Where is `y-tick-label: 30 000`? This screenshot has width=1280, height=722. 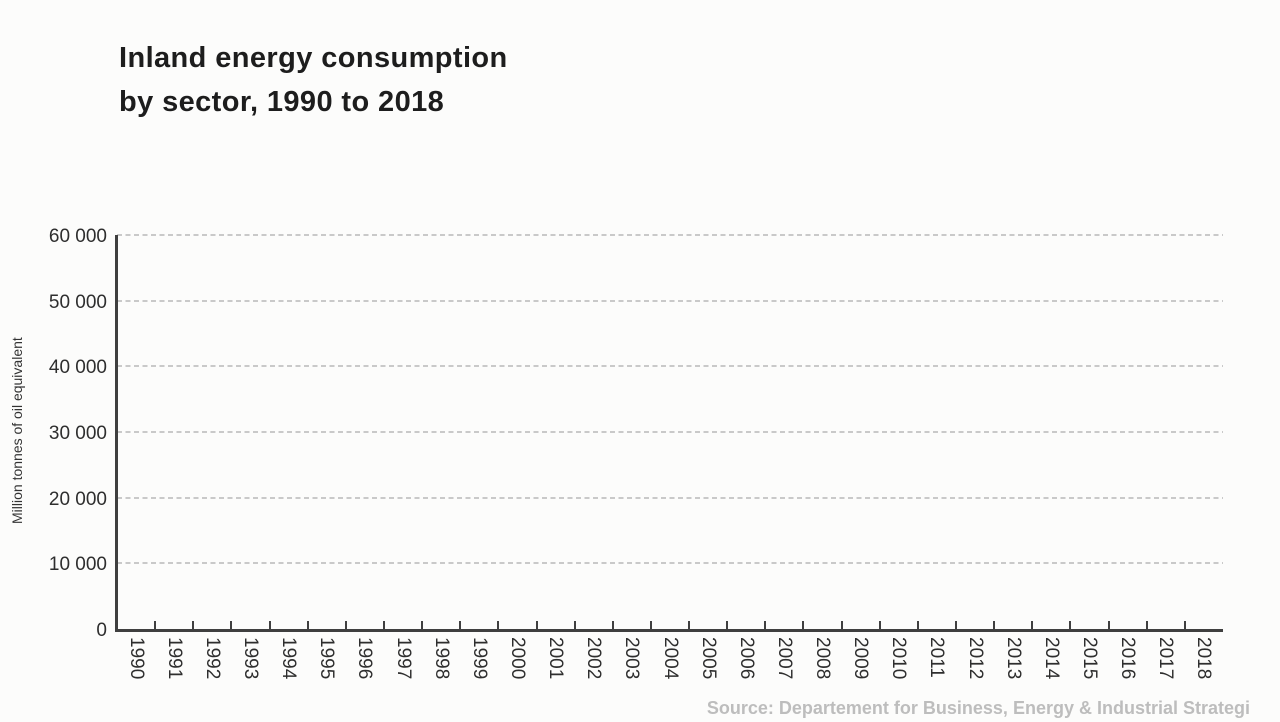 y-tick-label: 30 000 is located at coordinates (77, 433).